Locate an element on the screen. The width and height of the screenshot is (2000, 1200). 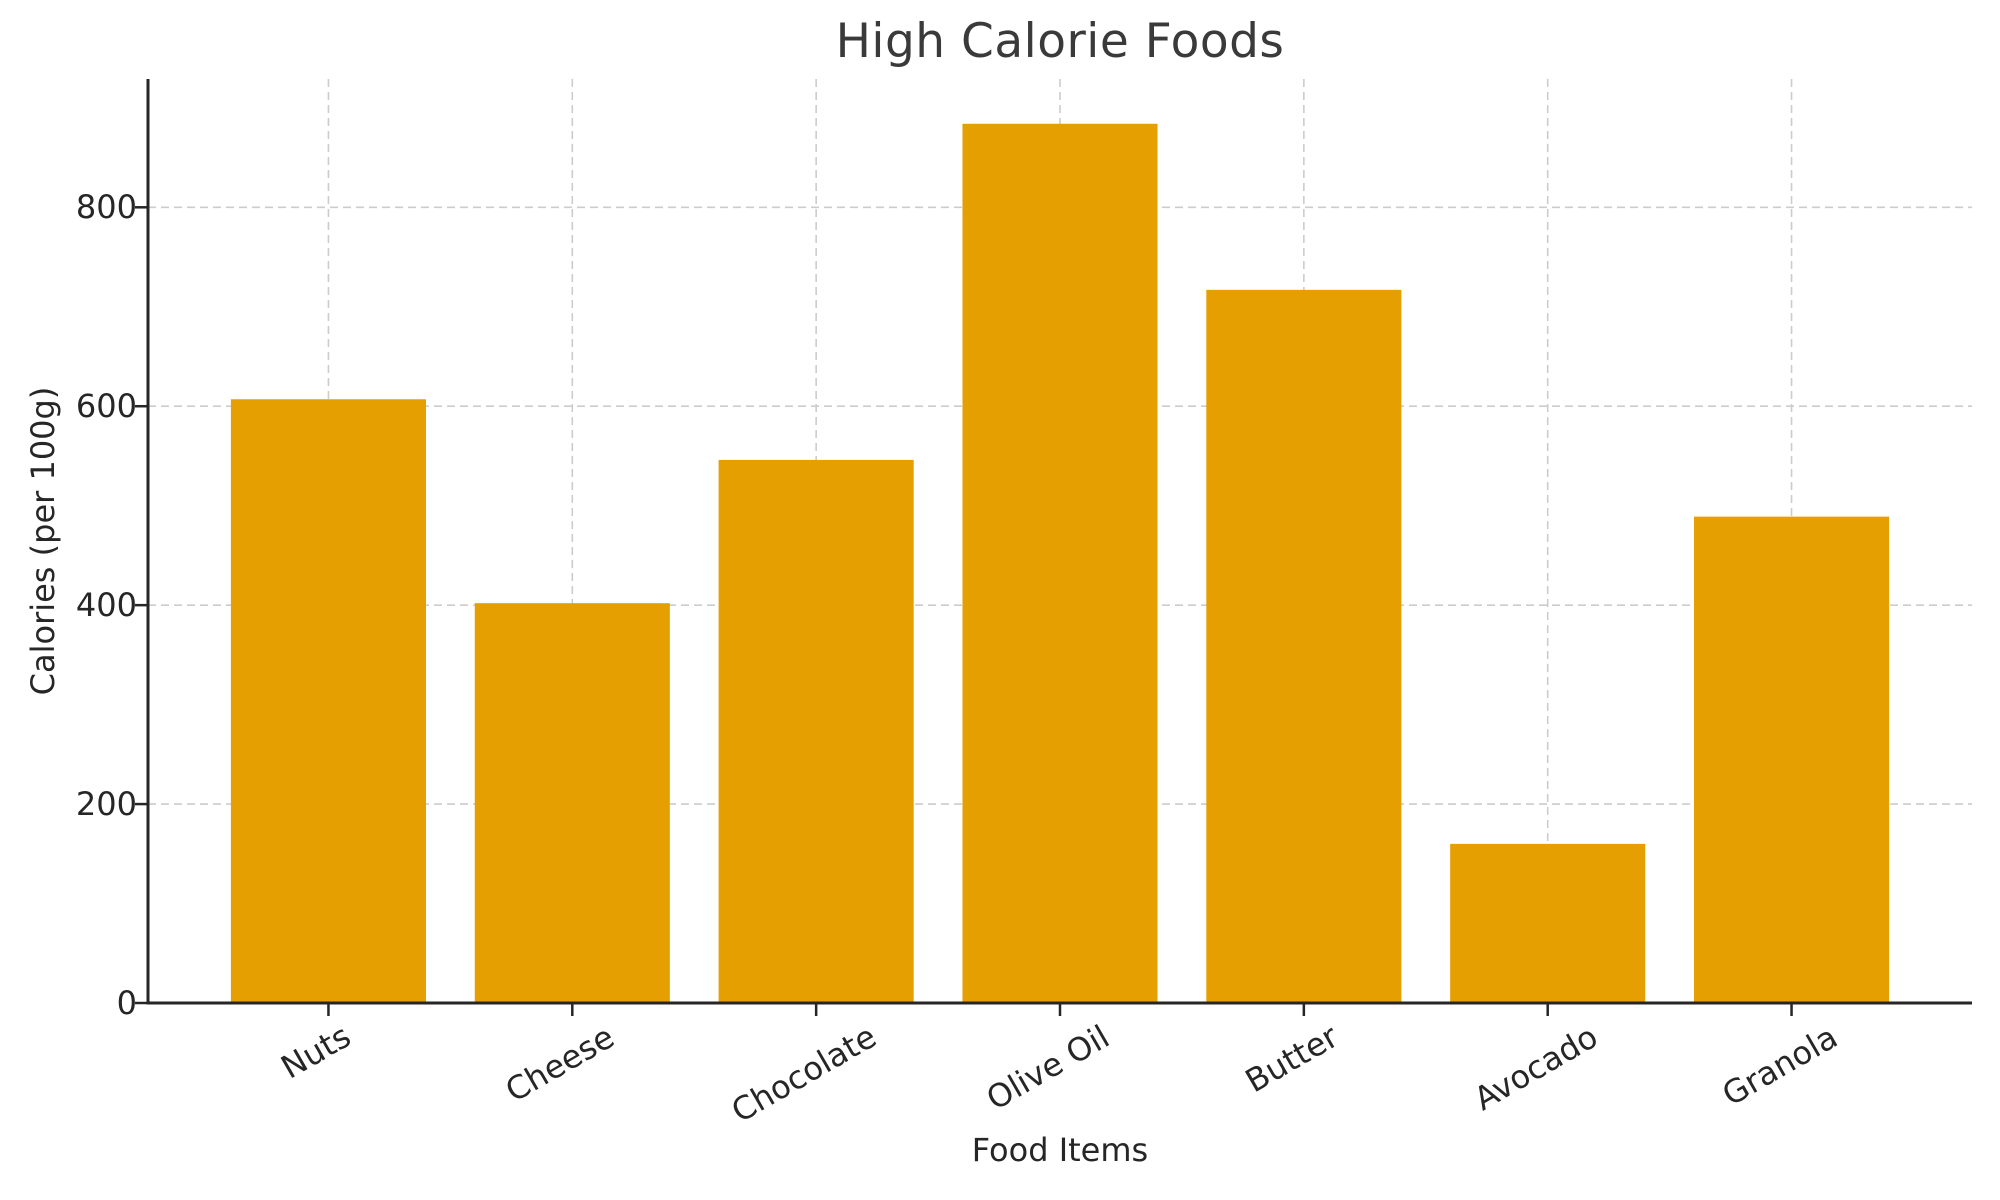
chart-title: High Calorie Foods is located at coordinates (1060, 41).